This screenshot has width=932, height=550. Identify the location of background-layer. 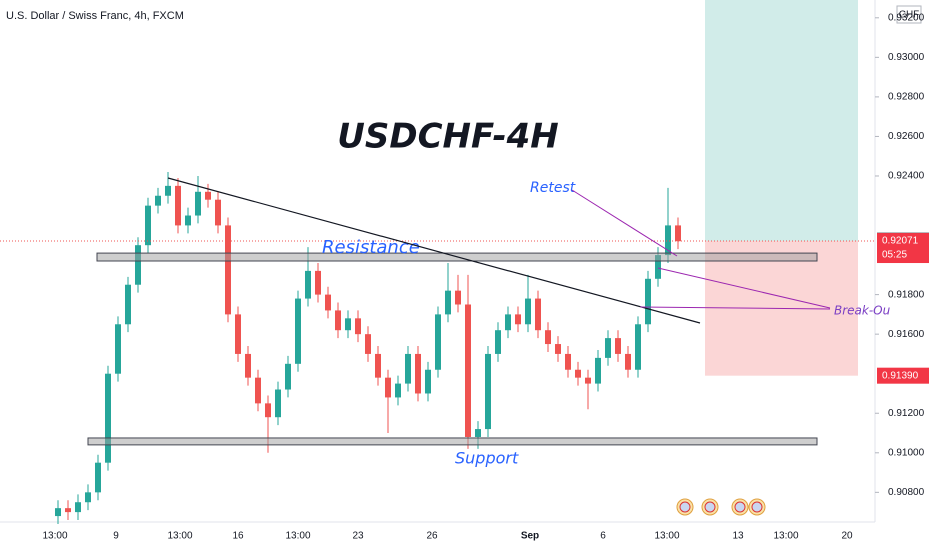
(781, 188).